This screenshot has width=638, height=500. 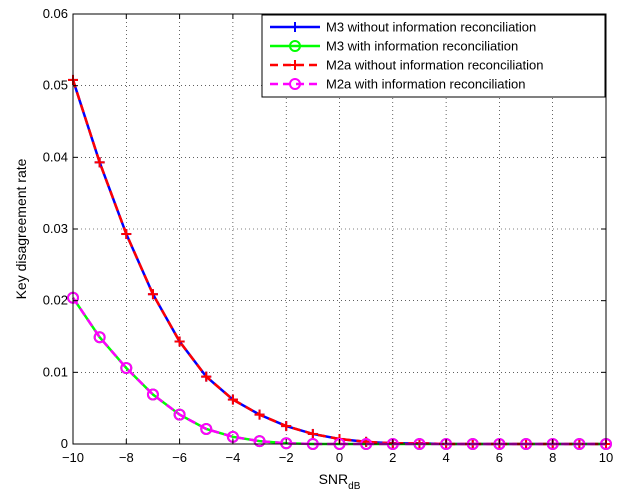 What do you see at coordinates (21, 228) in the screenshot?
I see `y-axis-label: Key disagreement rate` at bounding box center [21, 228].